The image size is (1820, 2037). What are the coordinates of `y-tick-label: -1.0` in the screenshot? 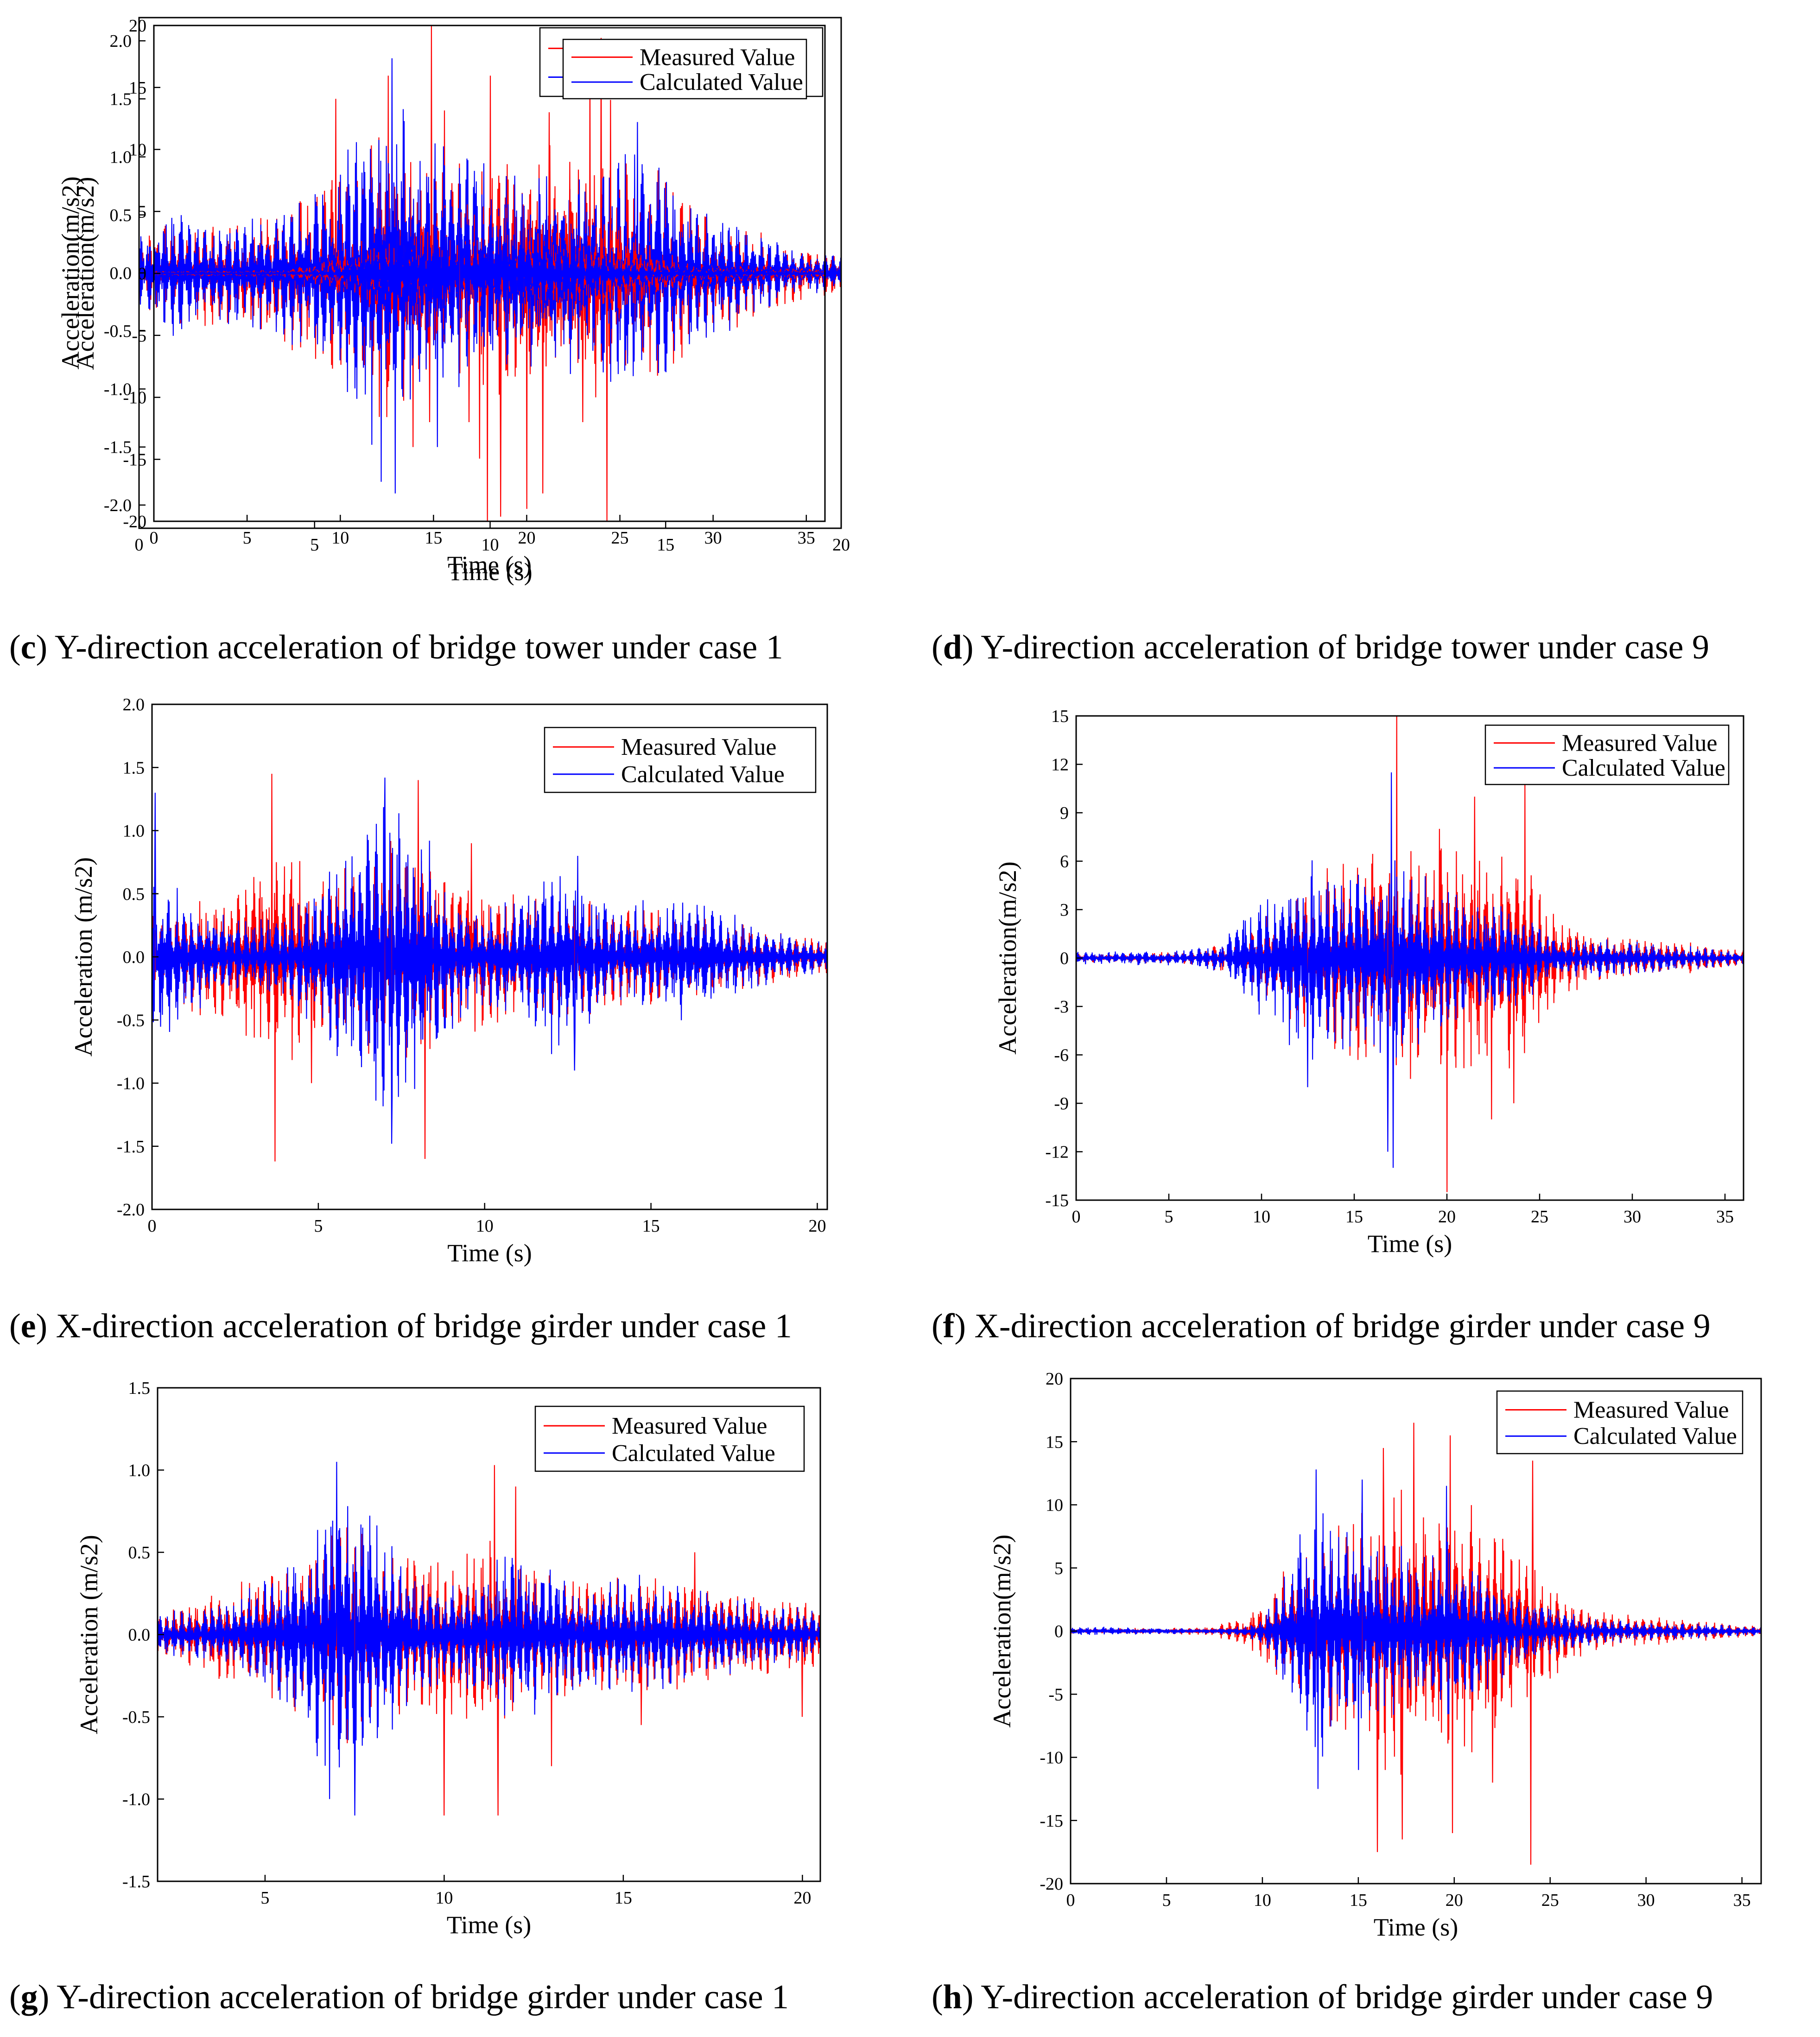 It's located at (118, 389).